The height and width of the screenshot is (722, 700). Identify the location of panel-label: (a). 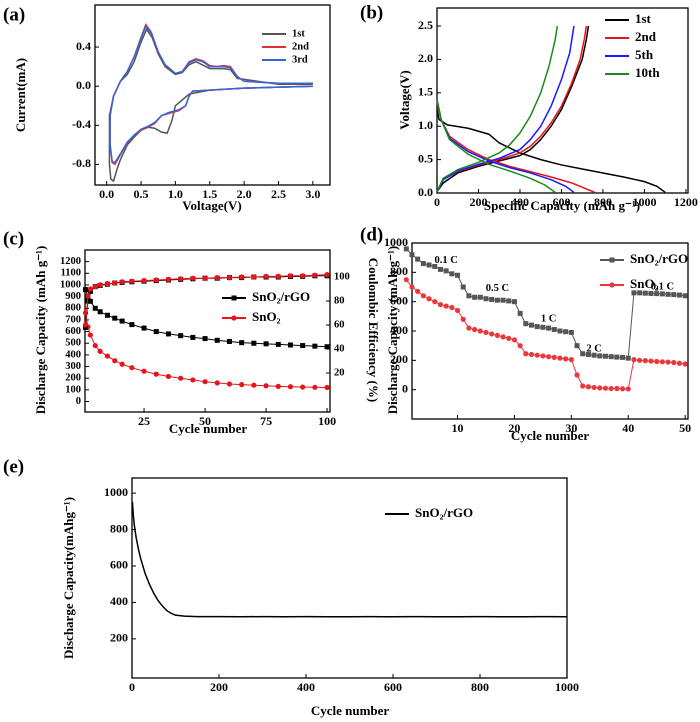
(14, 14).